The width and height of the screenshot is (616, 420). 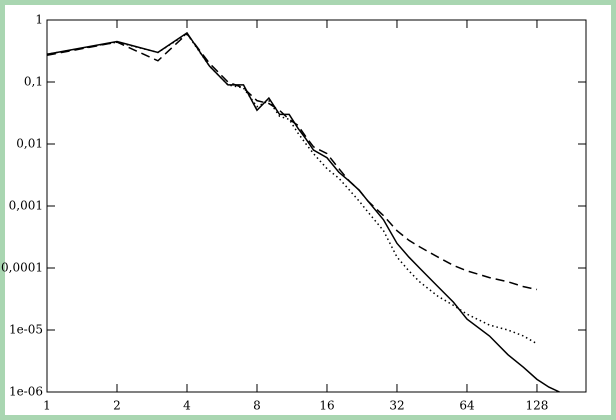 What do you see at coordinates (396, 406) in the screenshot?
I see `x-tick-label: 32` at bounding box center [396, 406].